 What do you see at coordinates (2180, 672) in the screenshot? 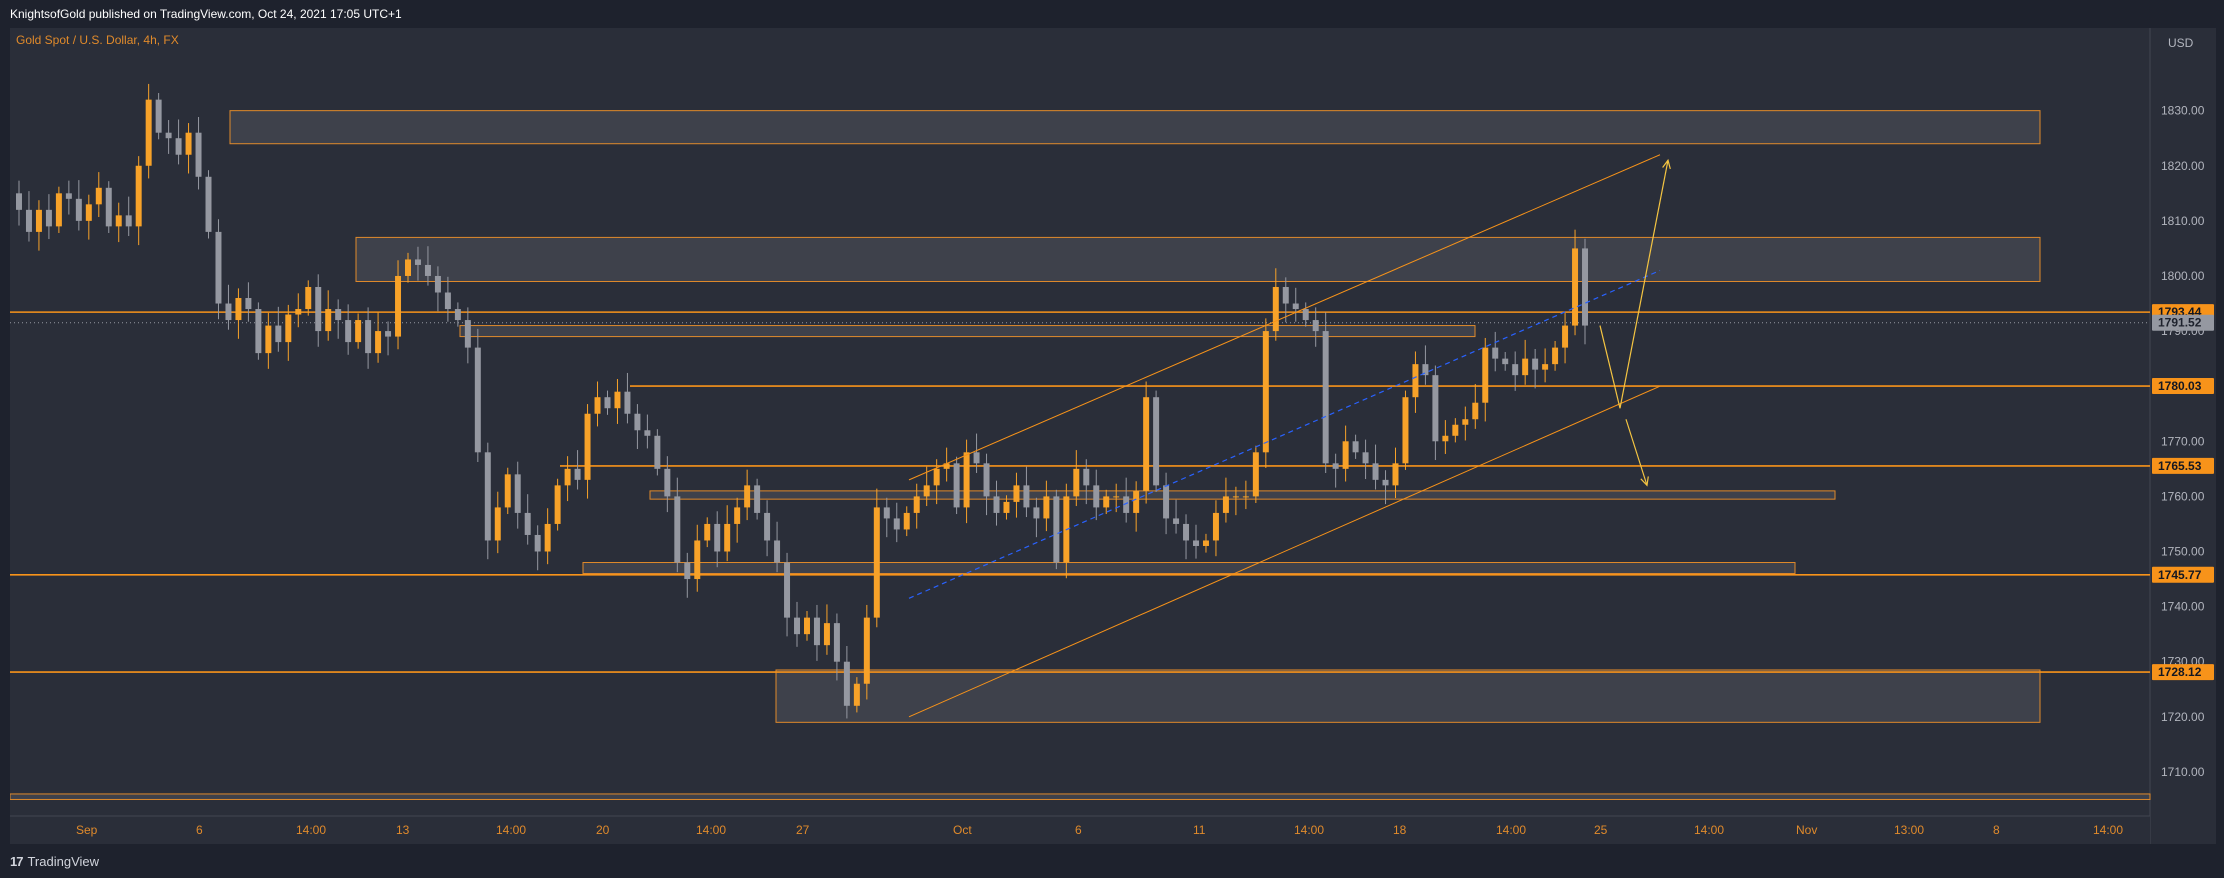
I see `price-tag-label: 1728.12` at bounding box center [2180, 672].